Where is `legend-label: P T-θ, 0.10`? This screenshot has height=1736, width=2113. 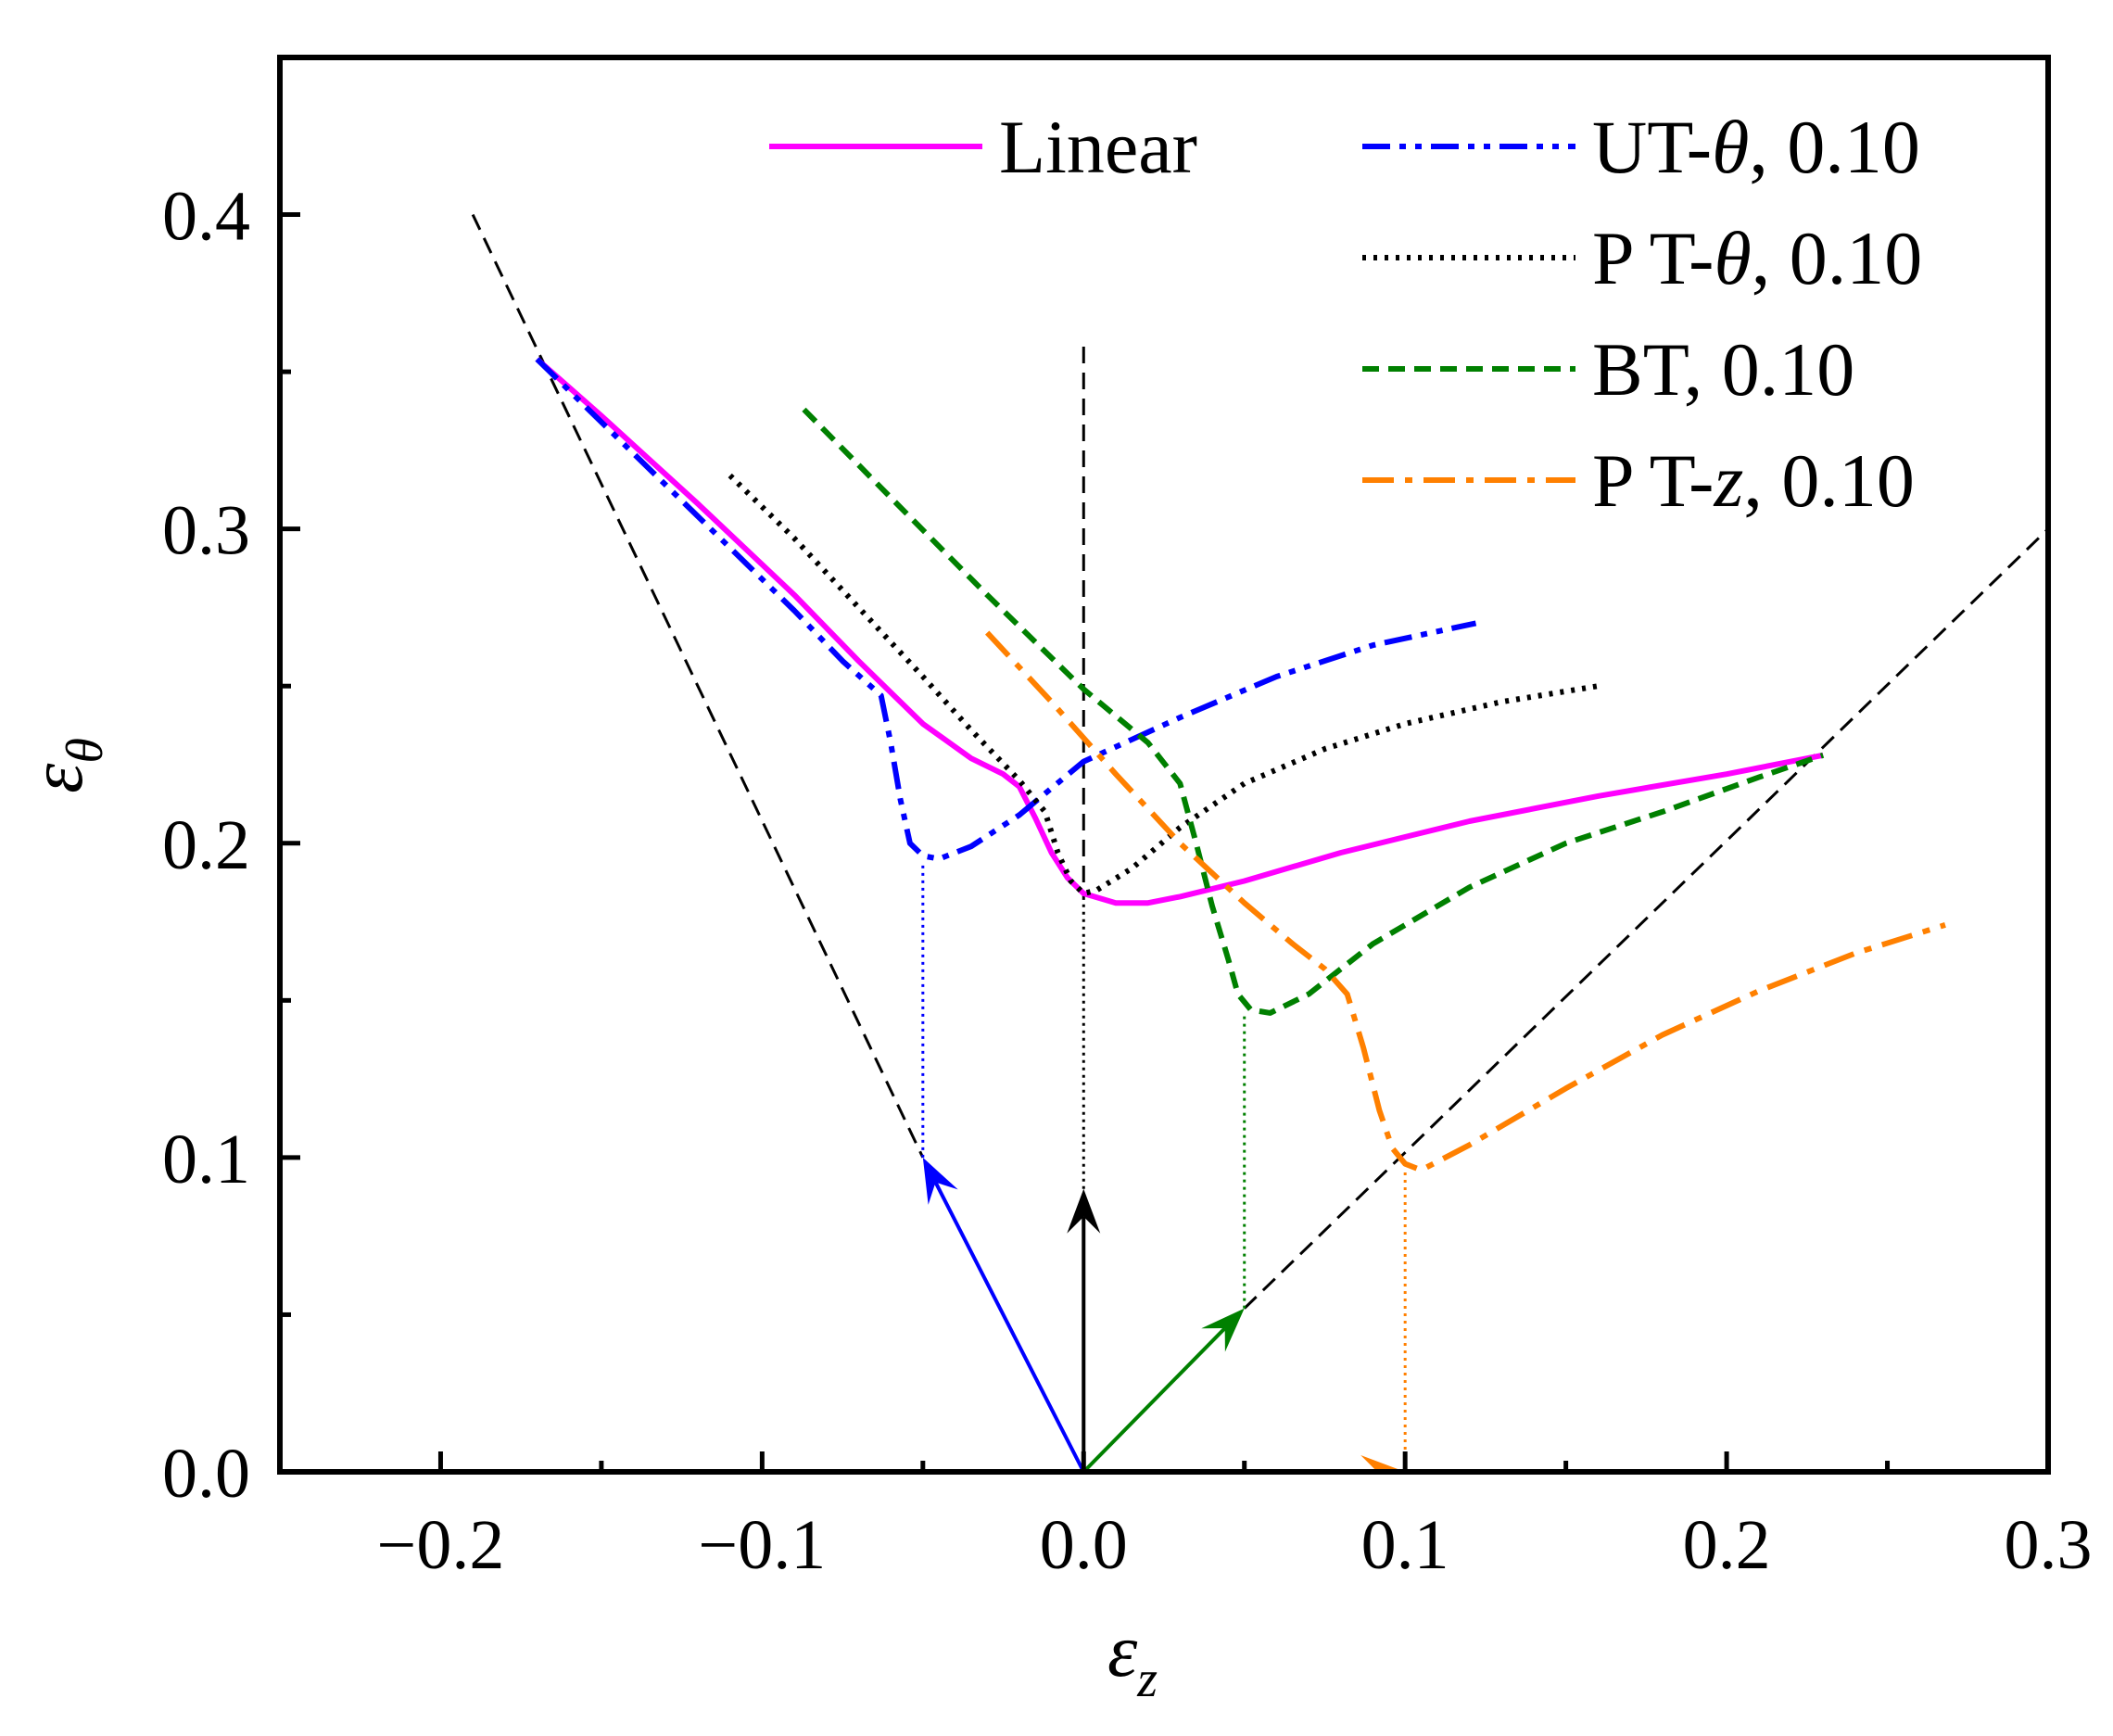 legend-label: P T-θ, 0.10 is located at coordinates (1757, 258).